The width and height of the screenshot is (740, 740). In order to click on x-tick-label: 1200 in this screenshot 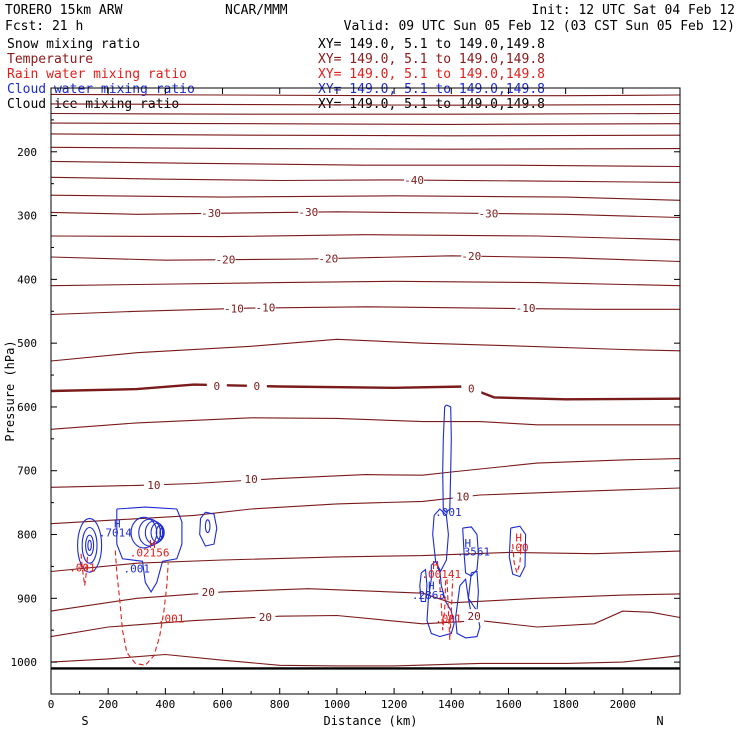, I will do `click(394, 704)`.